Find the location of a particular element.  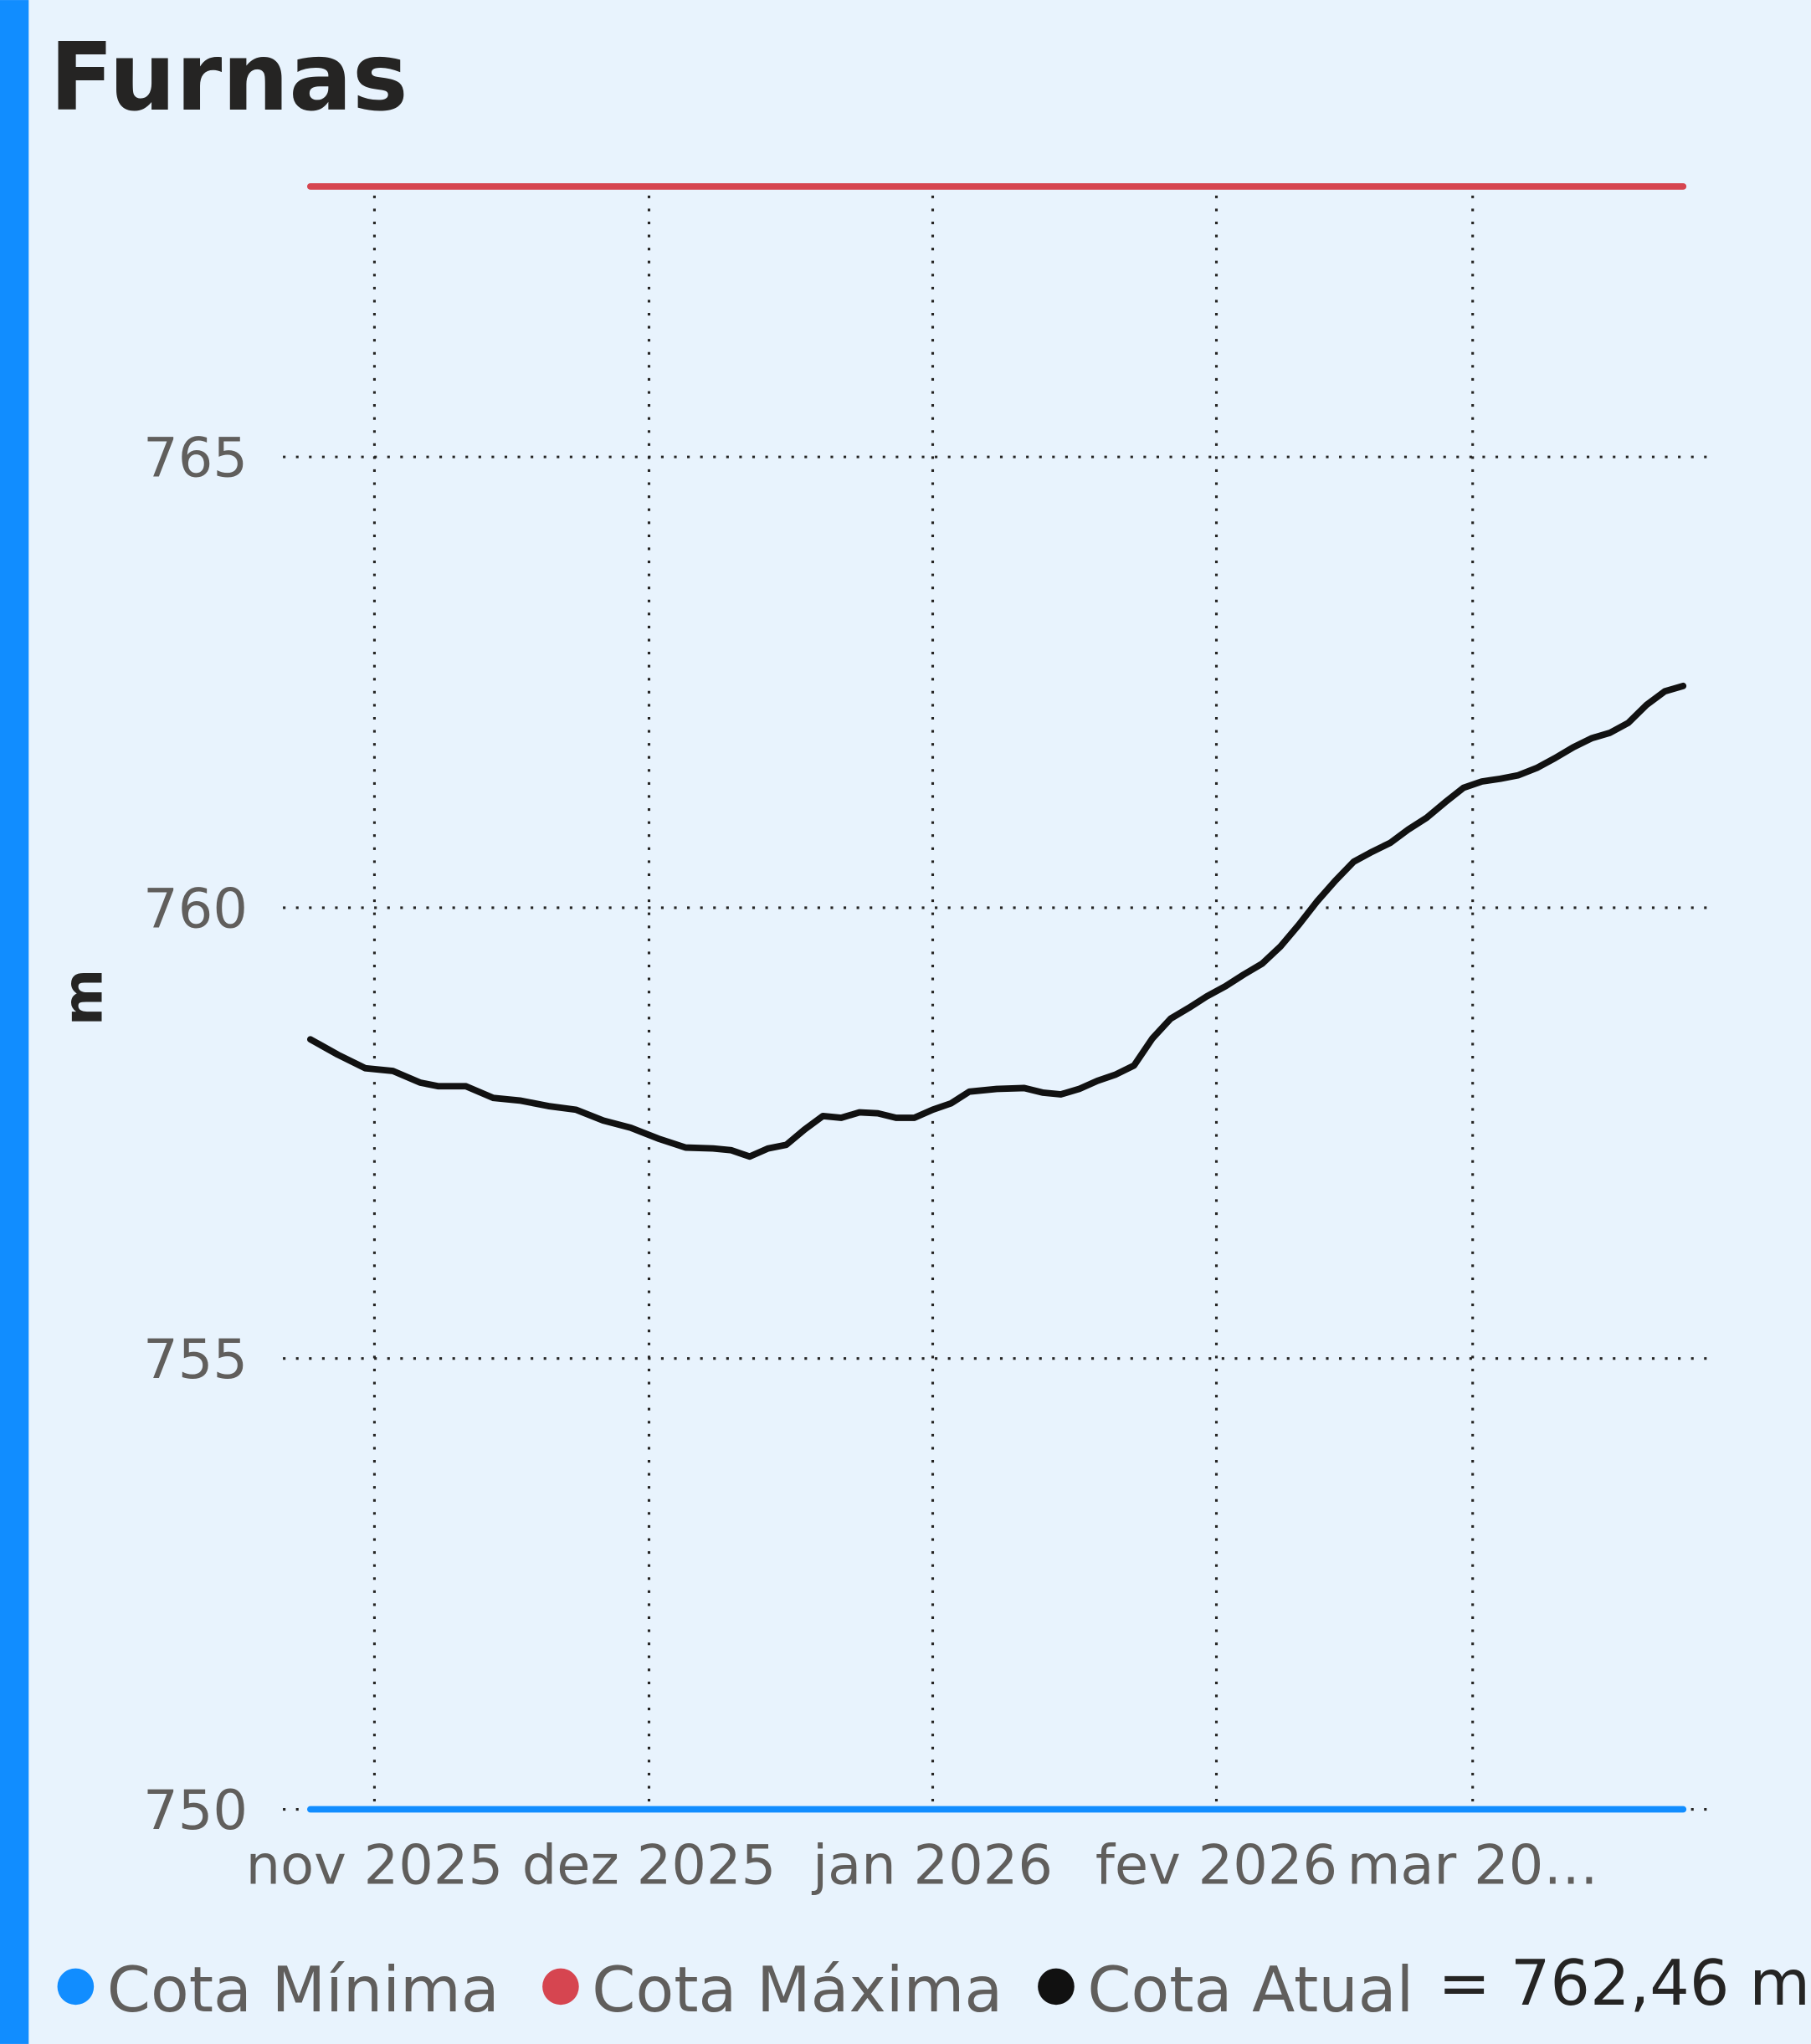

chart-title: Furnas is located at coordinates (228, 77).